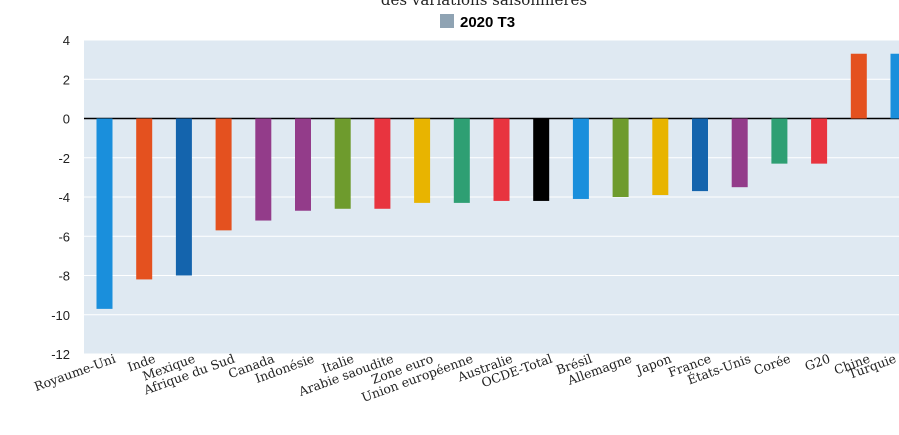  I want to click on y-tick-label: 0, so click(66, 119).